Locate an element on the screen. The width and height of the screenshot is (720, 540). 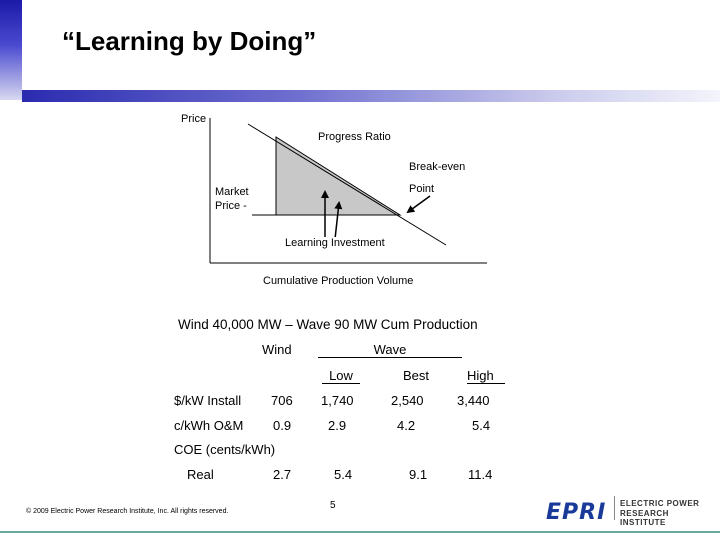
row-real-low: 5.4 is located at coordinates (343, 474).